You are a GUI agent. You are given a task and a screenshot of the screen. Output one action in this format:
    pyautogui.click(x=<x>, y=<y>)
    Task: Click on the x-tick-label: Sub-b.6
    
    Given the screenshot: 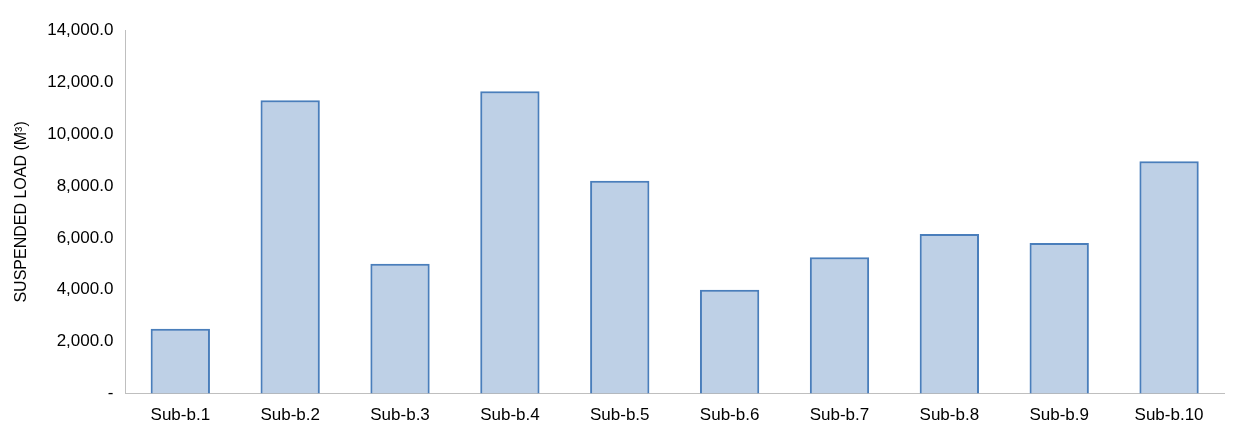 What is the action you would take?
    pyautogui.click(x=729, y=415)
    